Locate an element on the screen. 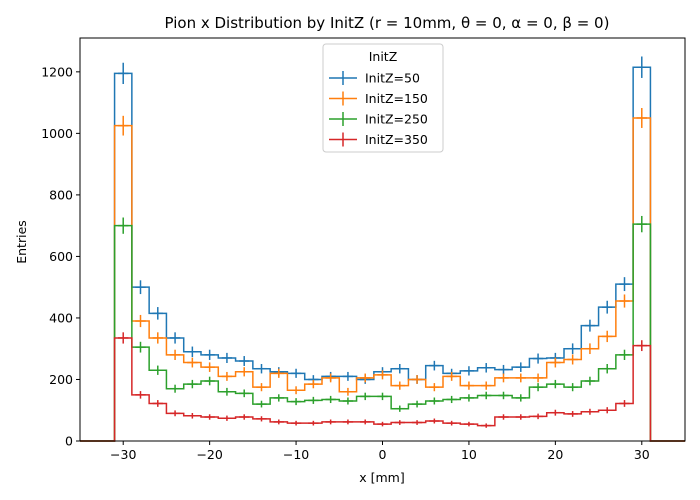 The width and height of the screenshot is (700, 500). x-tick-label: 30 is located at coordinates (642, 454).